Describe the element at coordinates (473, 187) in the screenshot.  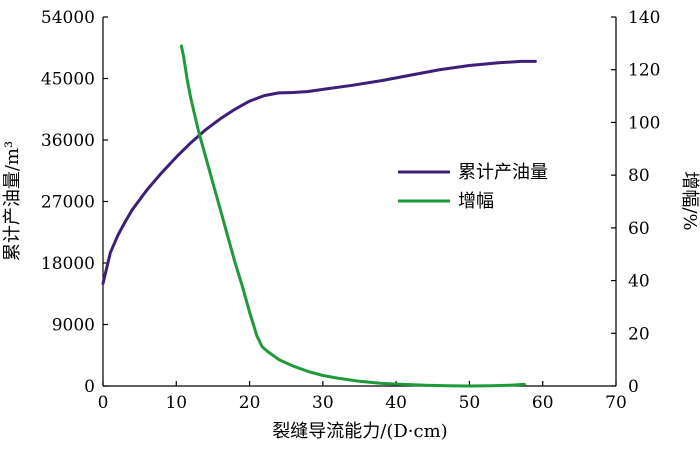
I see `legend: 累计产油量 增幅` at that location.